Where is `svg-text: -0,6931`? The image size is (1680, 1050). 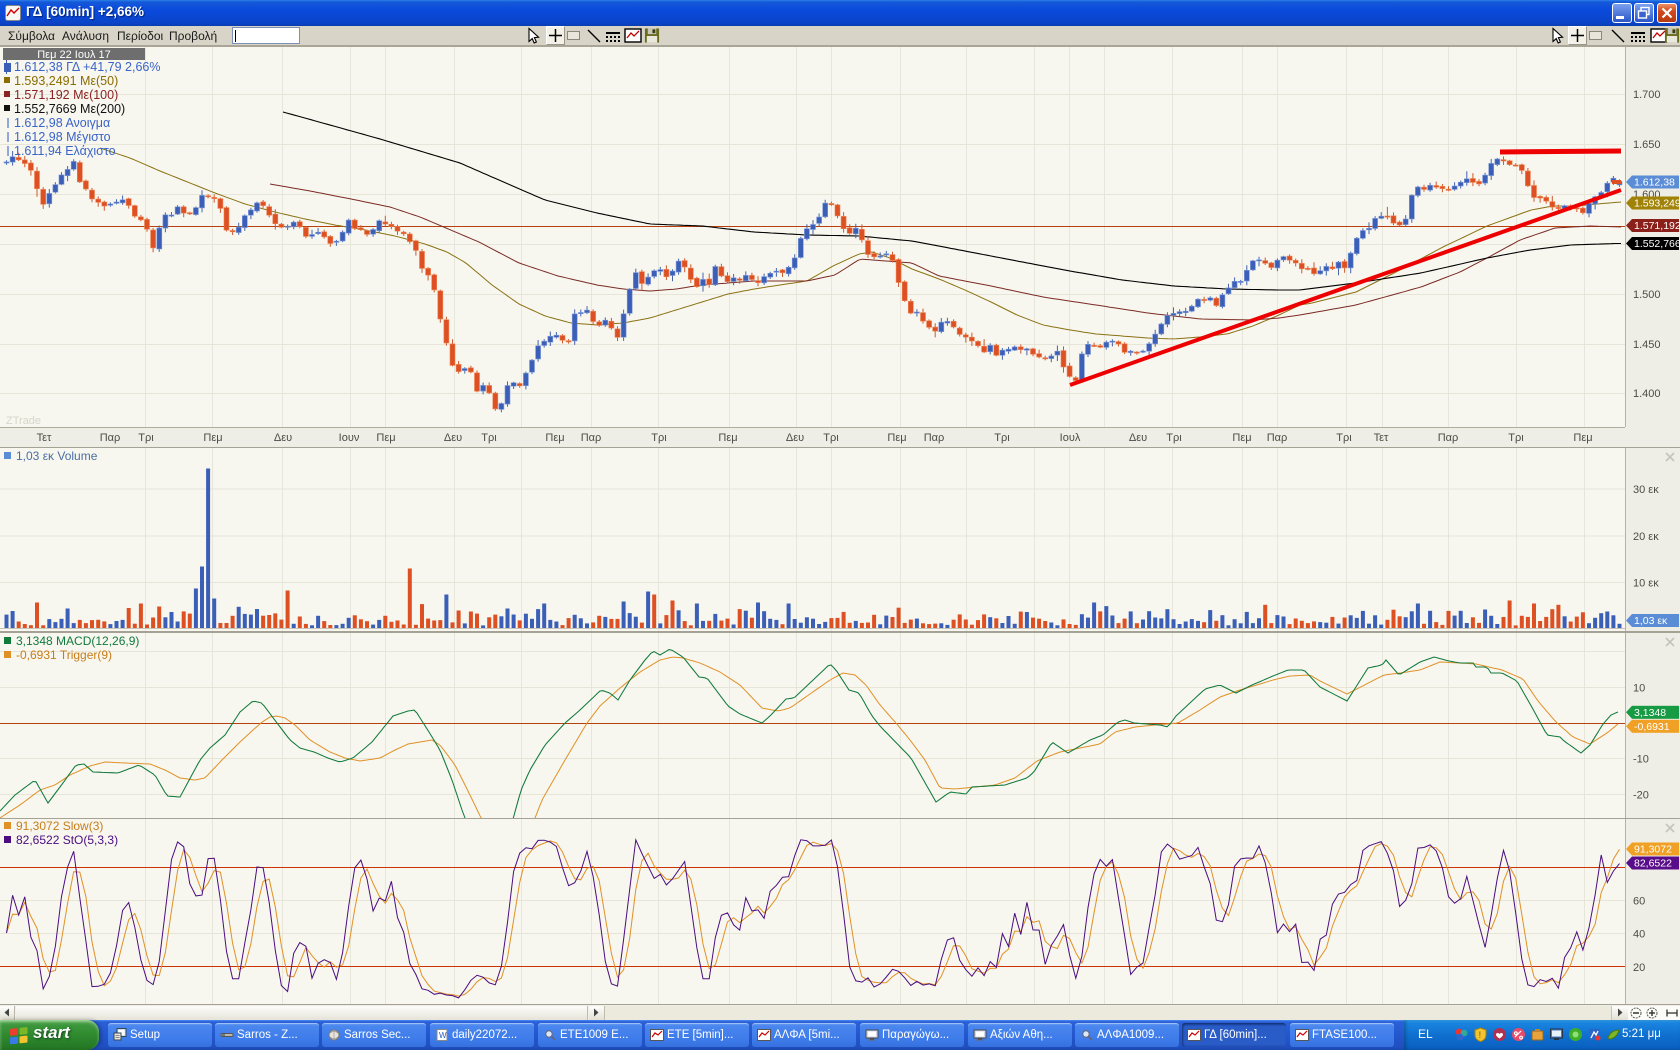 svg-text: -0,6931 is located at coordinates (1652, 727).